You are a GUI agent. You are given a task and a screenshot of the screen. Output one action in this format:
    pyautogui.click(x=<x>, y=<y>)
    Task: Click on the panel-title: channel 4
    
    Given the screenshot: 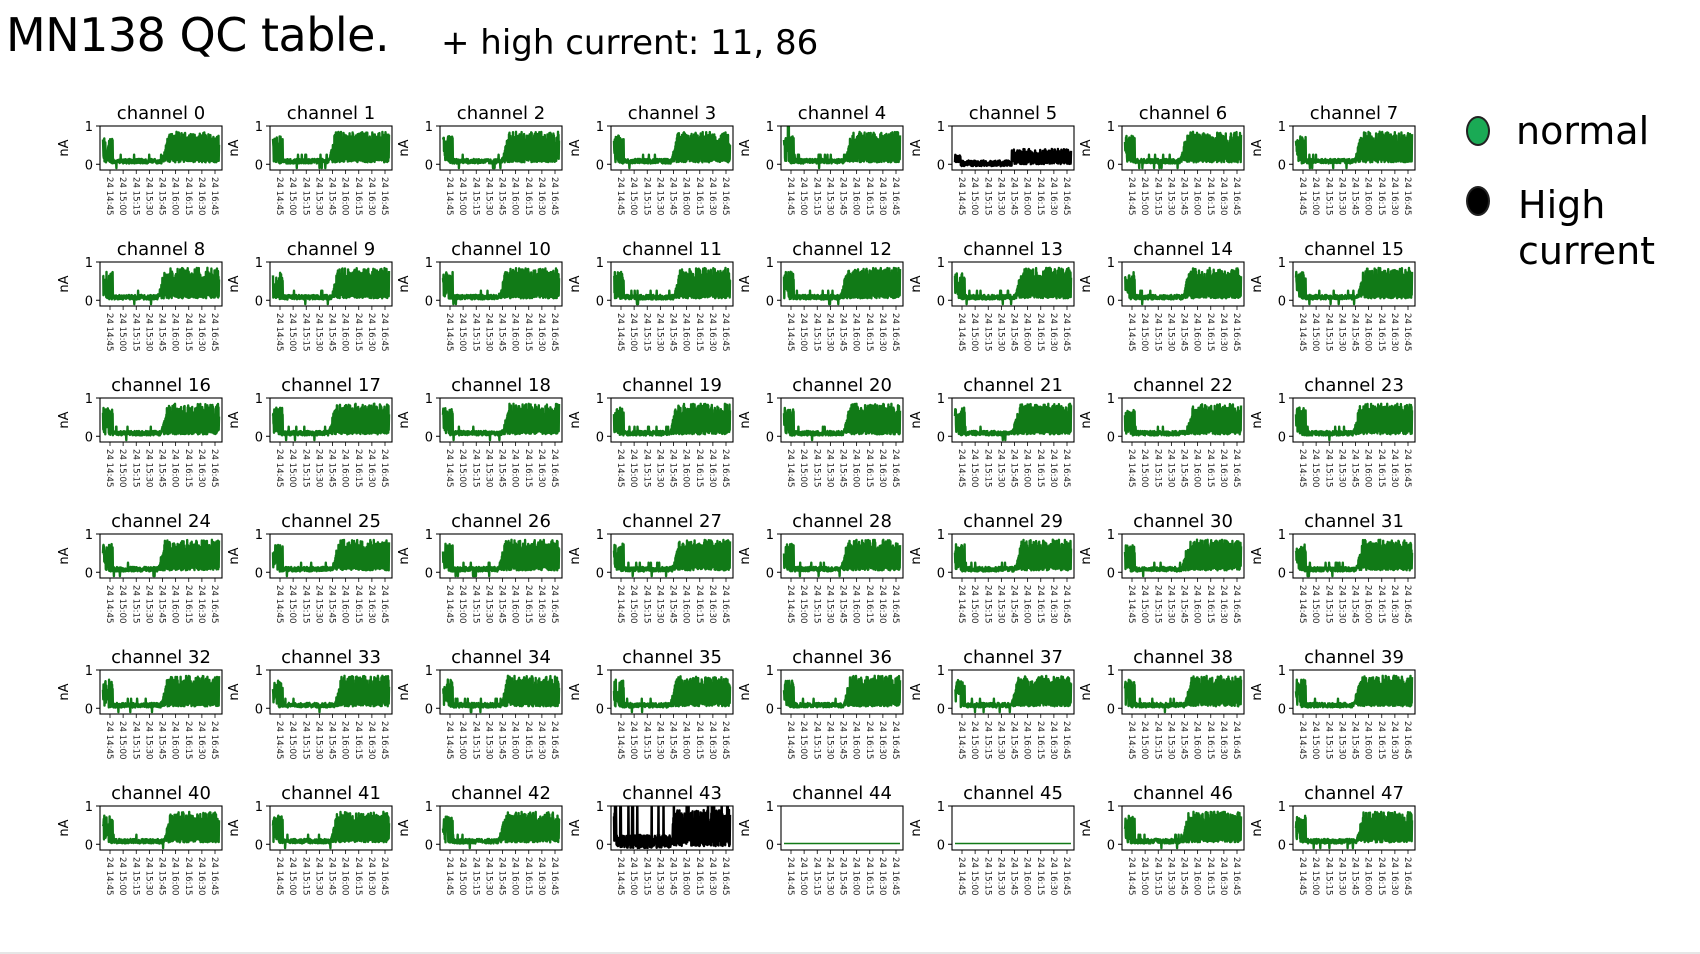 What is the action you would take?
    pyautogui.click(x=842, y=113)
    